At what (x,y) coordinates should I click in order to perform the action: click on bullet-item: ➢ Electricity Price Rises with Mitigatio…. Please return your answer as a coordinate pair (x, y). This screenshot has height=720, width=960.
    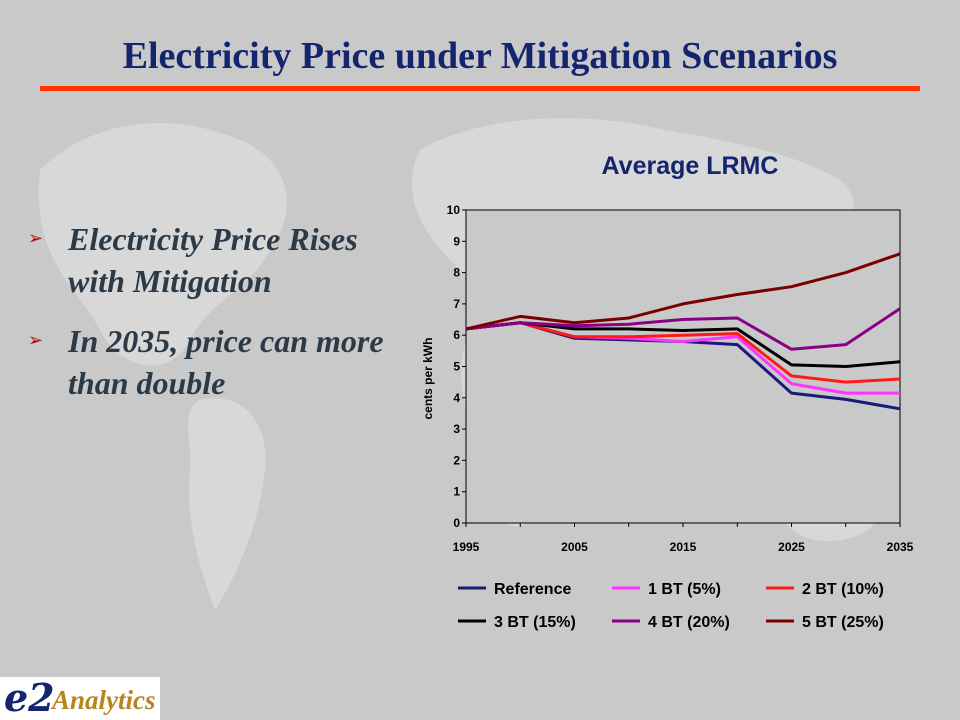
    Looking at the image, I should click on (218, 260).